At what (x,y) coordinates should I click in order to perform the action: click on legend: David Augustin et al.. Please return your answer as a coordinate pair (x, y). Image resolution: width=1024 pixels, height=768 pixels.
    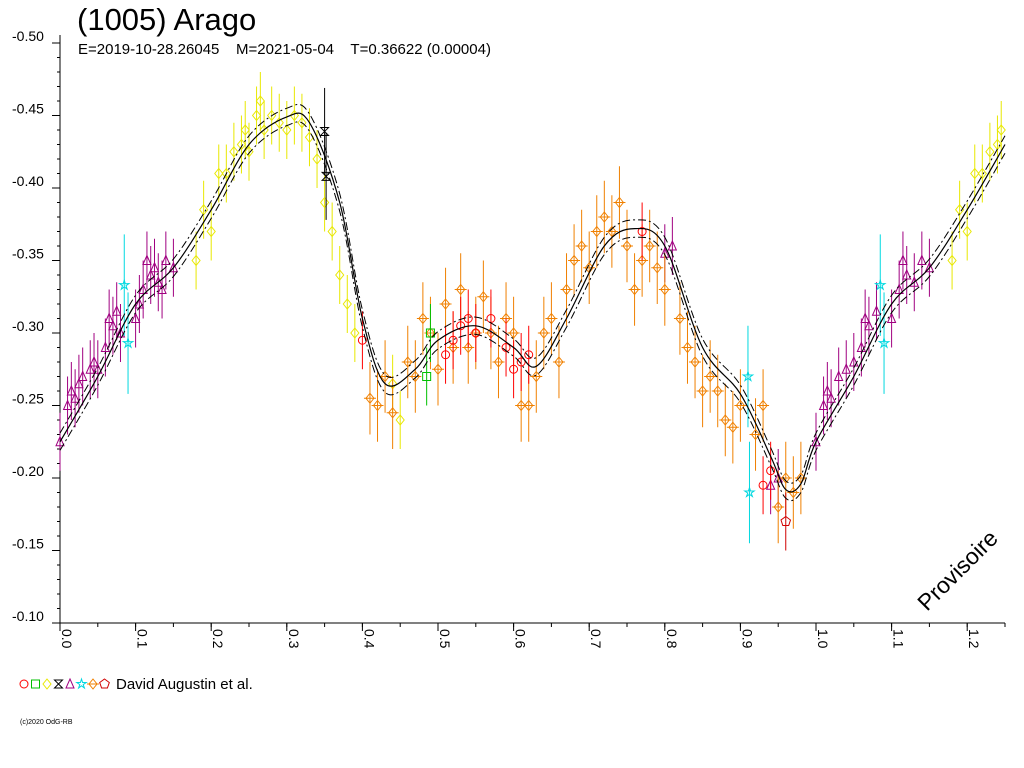
    Looking at the image, I should click on (136, 684).